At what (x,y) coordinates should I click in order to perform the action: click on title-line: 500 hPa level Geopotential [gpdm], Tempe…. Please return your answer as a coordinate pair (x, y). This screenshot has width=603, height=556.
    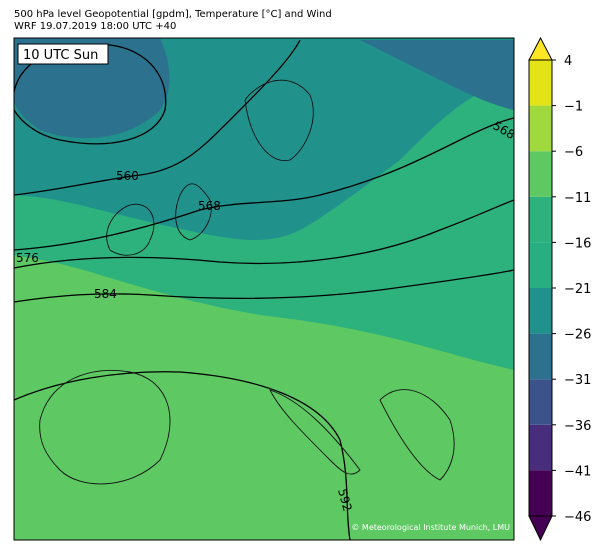
    Looking at the image, I should click on (173, 14).